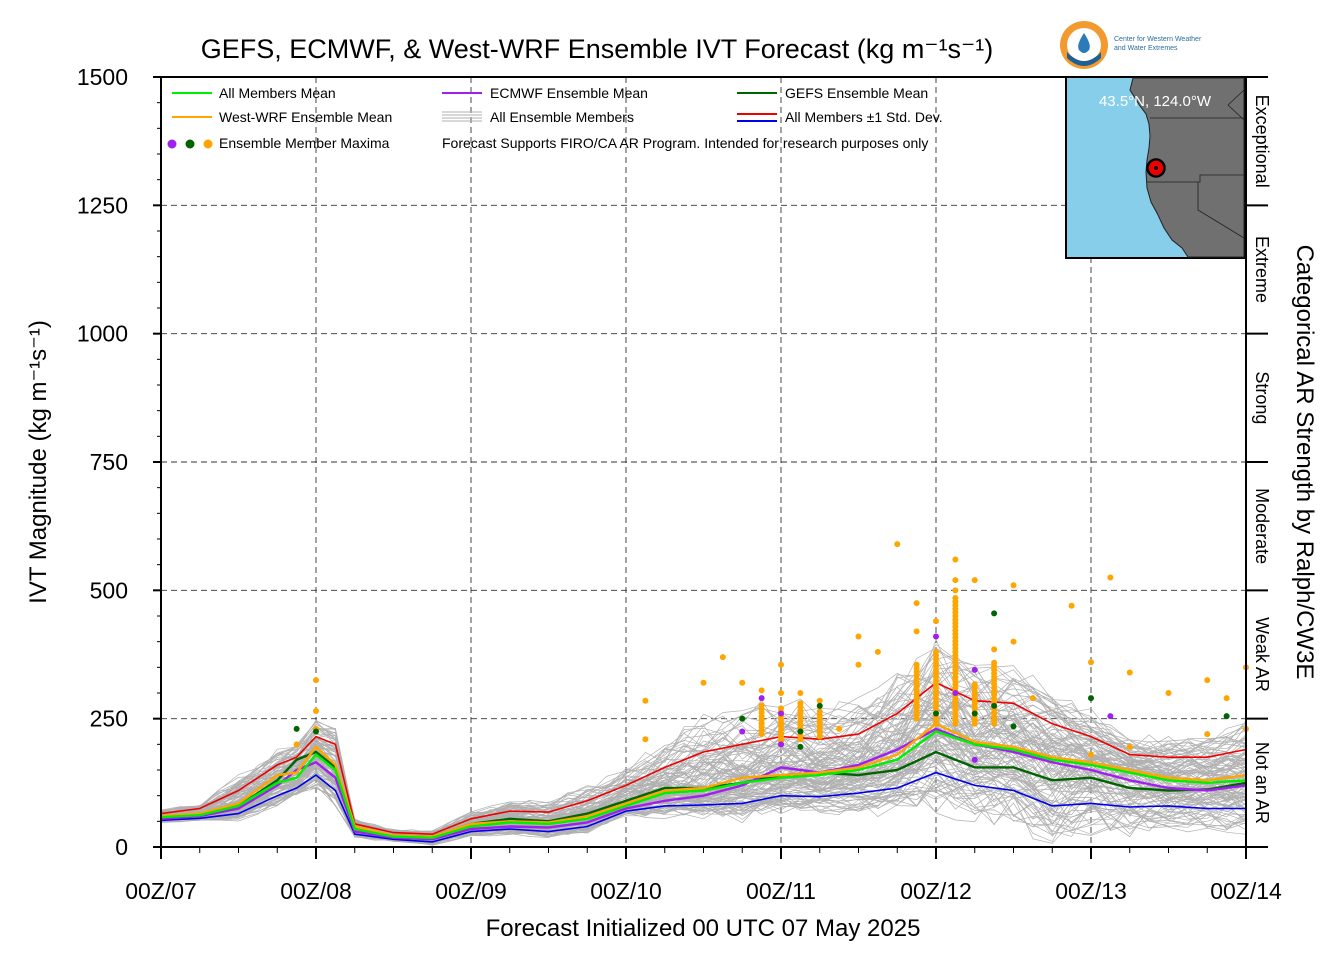  What do you see at coordinates (471, 891) in the screenshot?
I see `x-tick-label: 00Z/09` at bounding box center [471, 891].